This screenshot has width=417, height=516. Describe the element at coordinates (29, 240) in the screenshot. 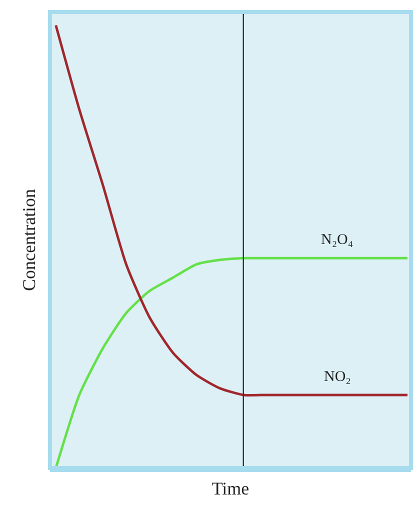

I see `y-axis-title: Concentration` at that location.